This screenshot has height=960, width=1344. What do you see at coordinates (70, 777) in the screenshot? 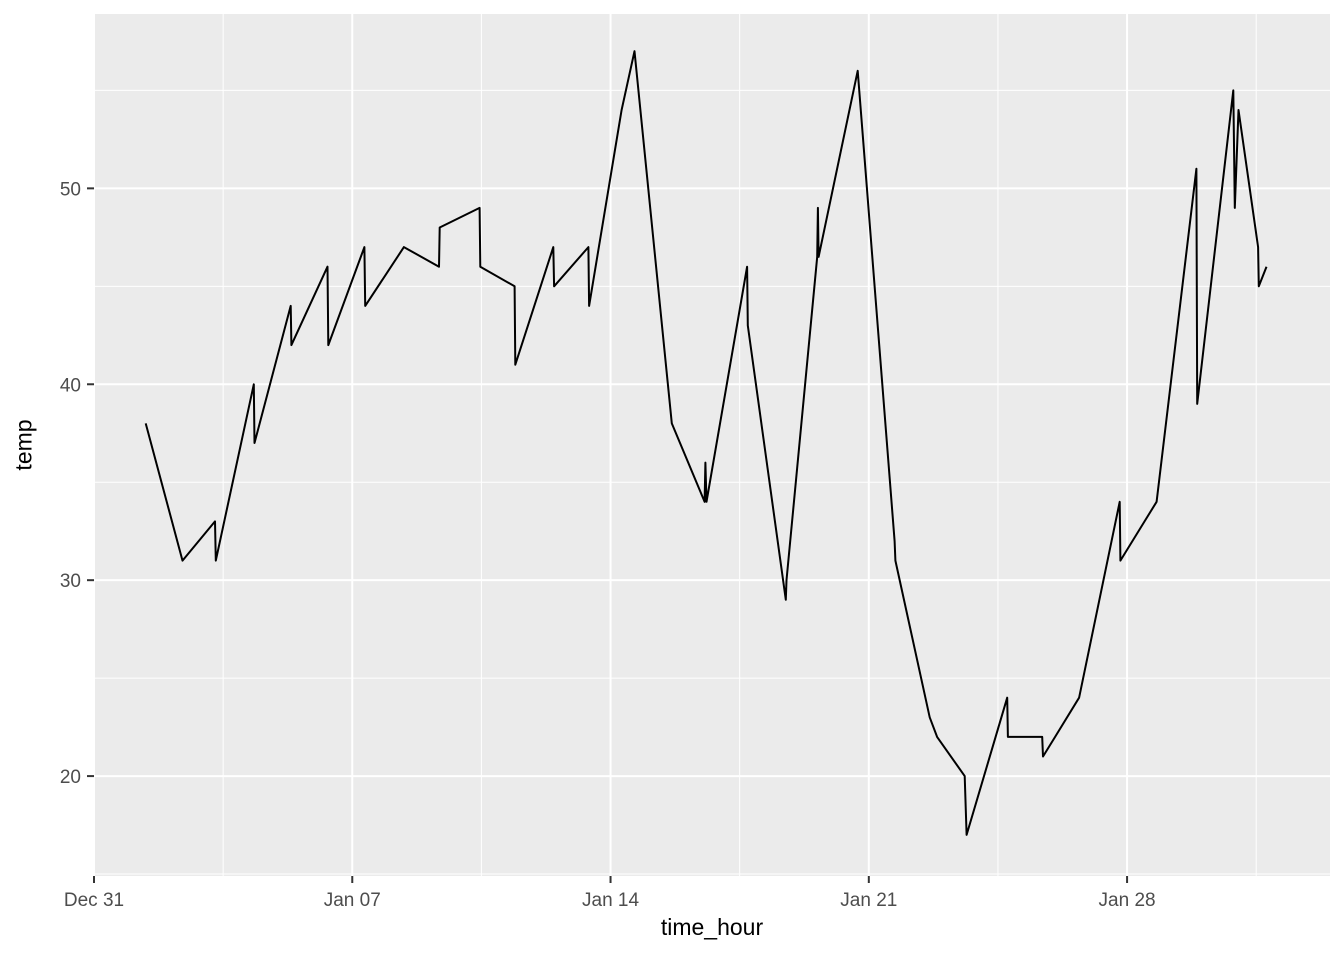
I see `y-tick-label: 20` at bounding box center [70, 777].